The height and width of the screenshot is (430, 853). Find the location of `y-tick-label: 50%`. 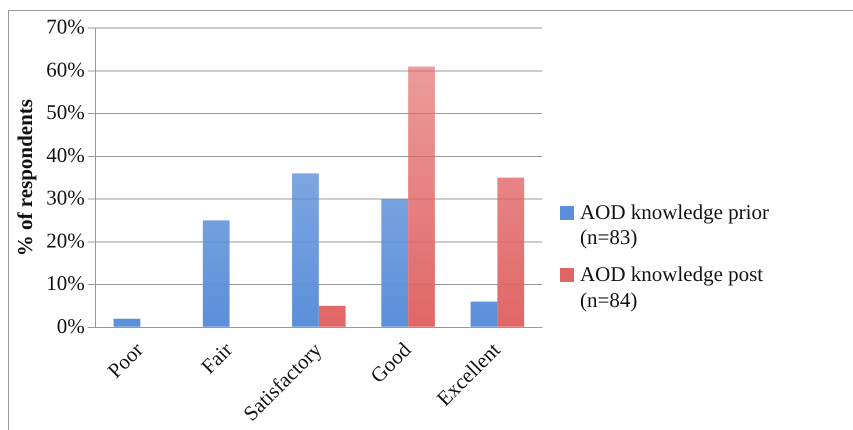

y-tick-label: 50% is located at coordinates (65, 112).